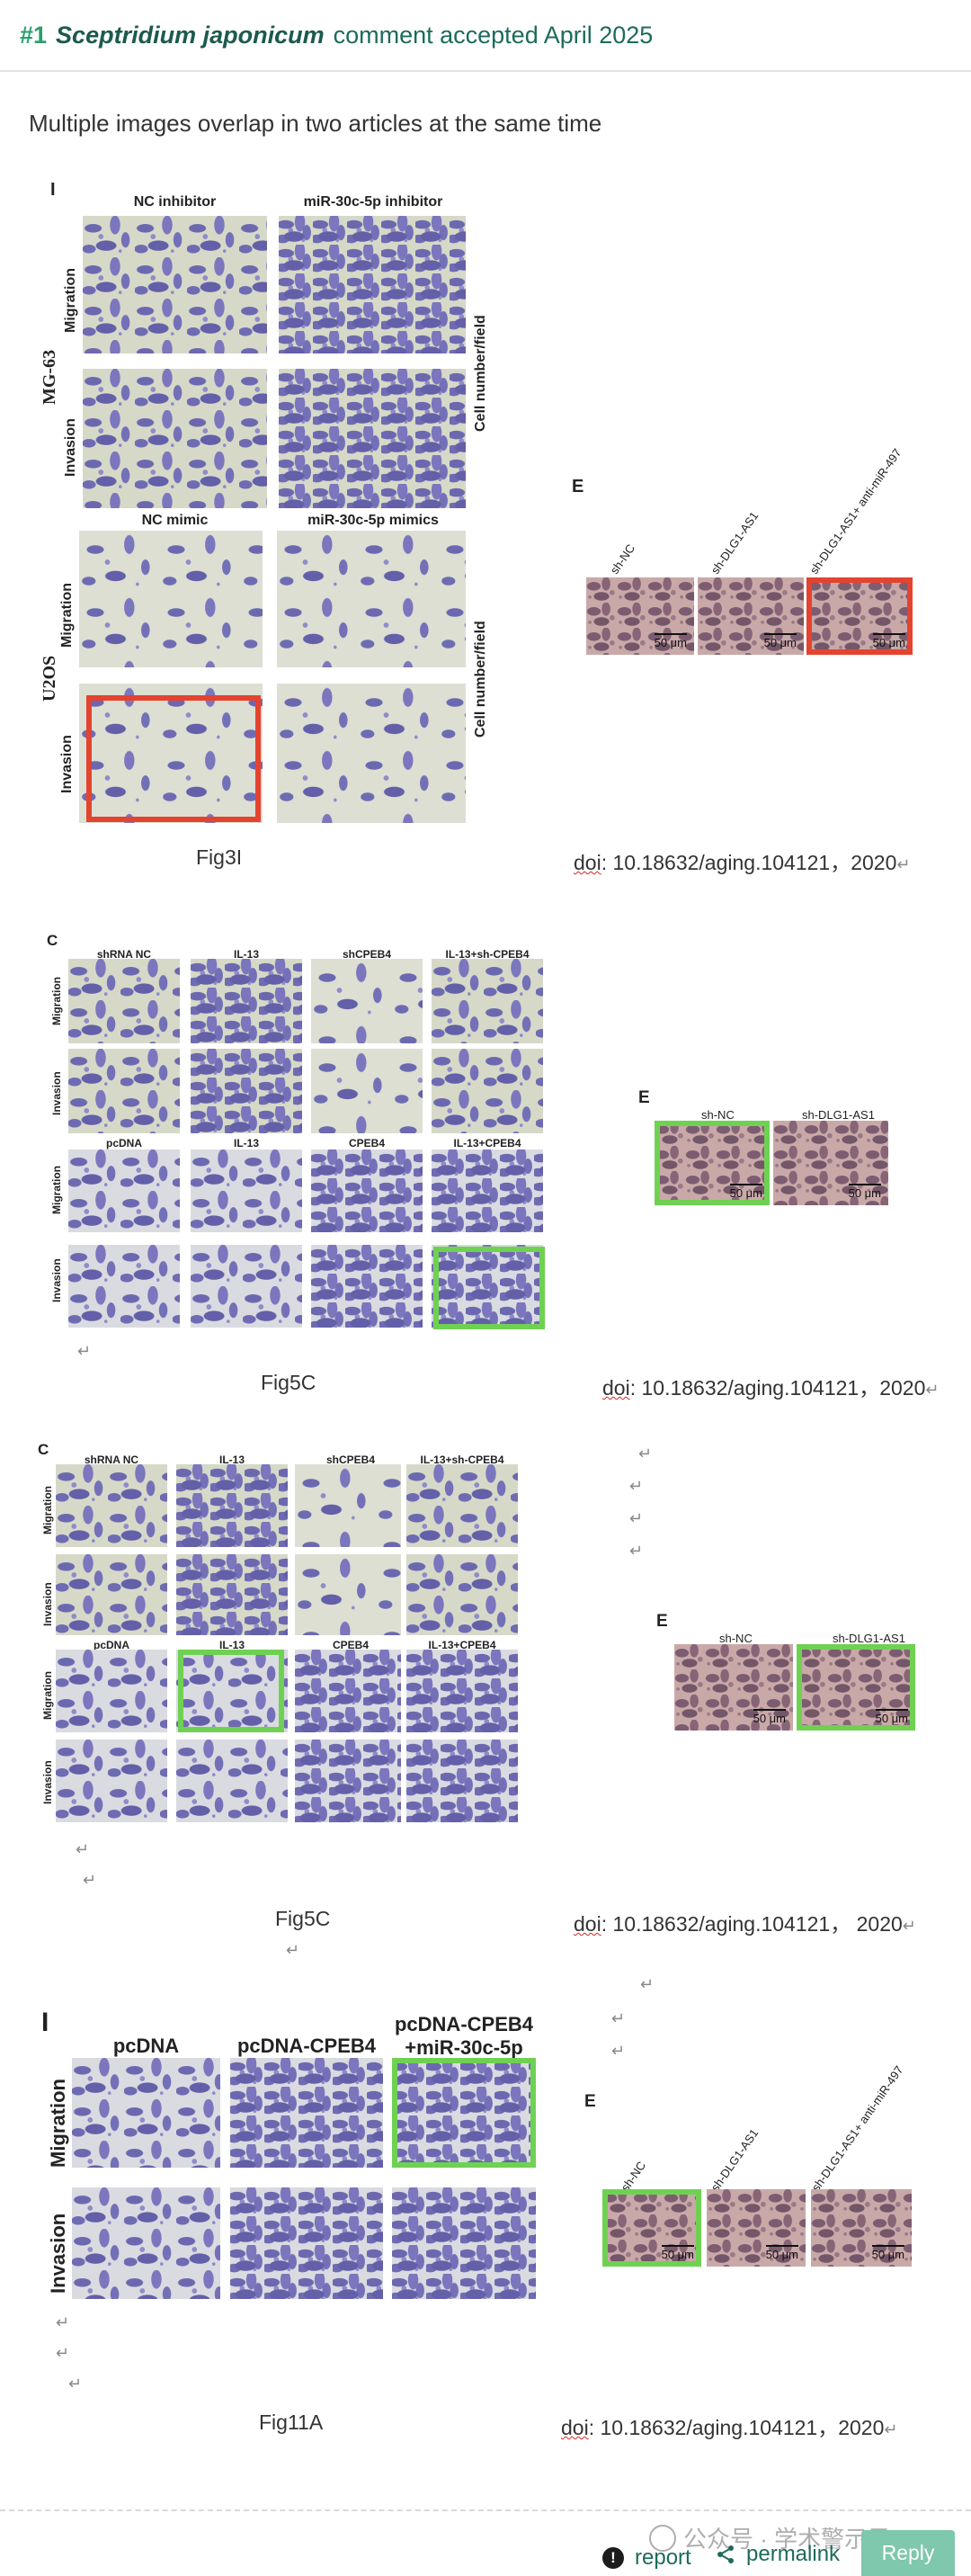 The width and height of the screenshot is (971, 2576). I want to click on column-header: miR-30c-5p inhibitor, so click(373, 202).